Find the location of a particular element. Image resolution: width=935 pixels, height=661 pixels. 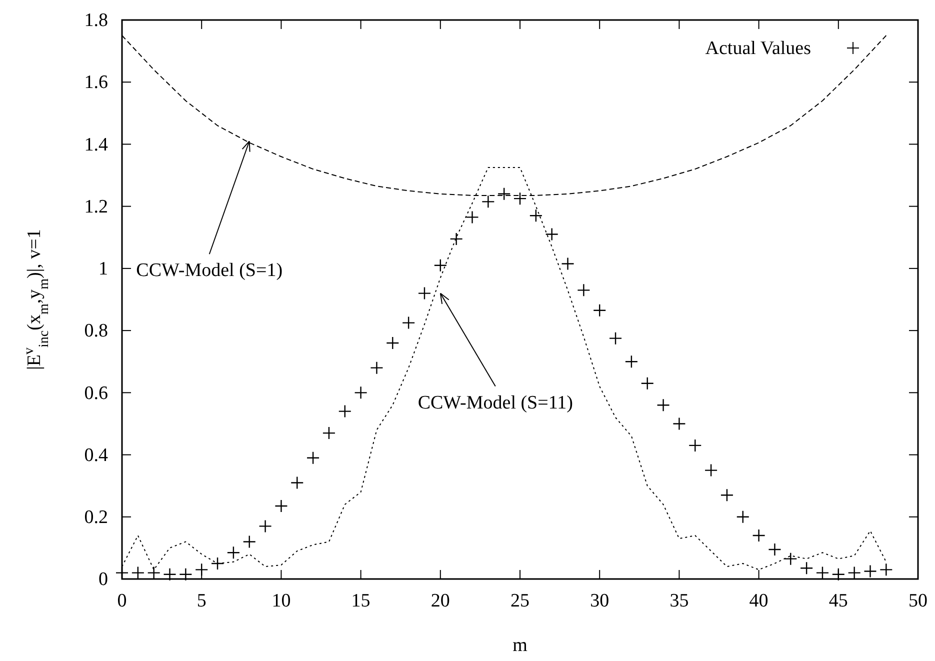

x-tick-label: 45 is located at coordinates (838, 601).